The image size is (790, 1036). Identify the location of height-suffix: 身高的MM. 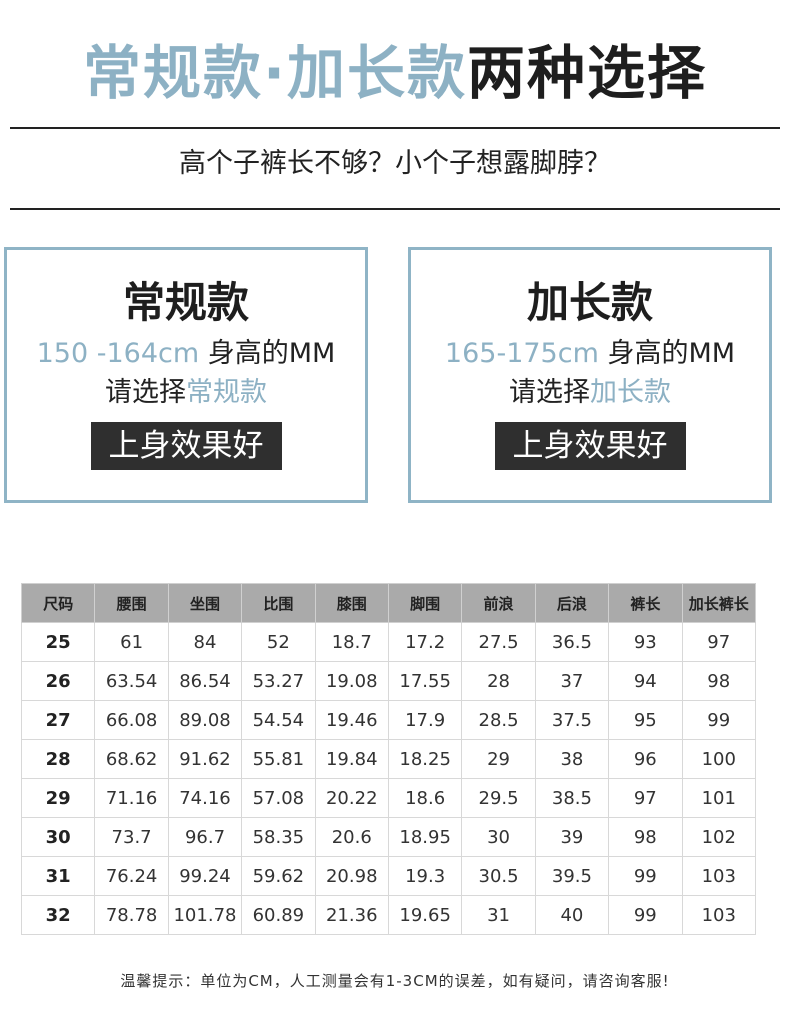
(267, 353).